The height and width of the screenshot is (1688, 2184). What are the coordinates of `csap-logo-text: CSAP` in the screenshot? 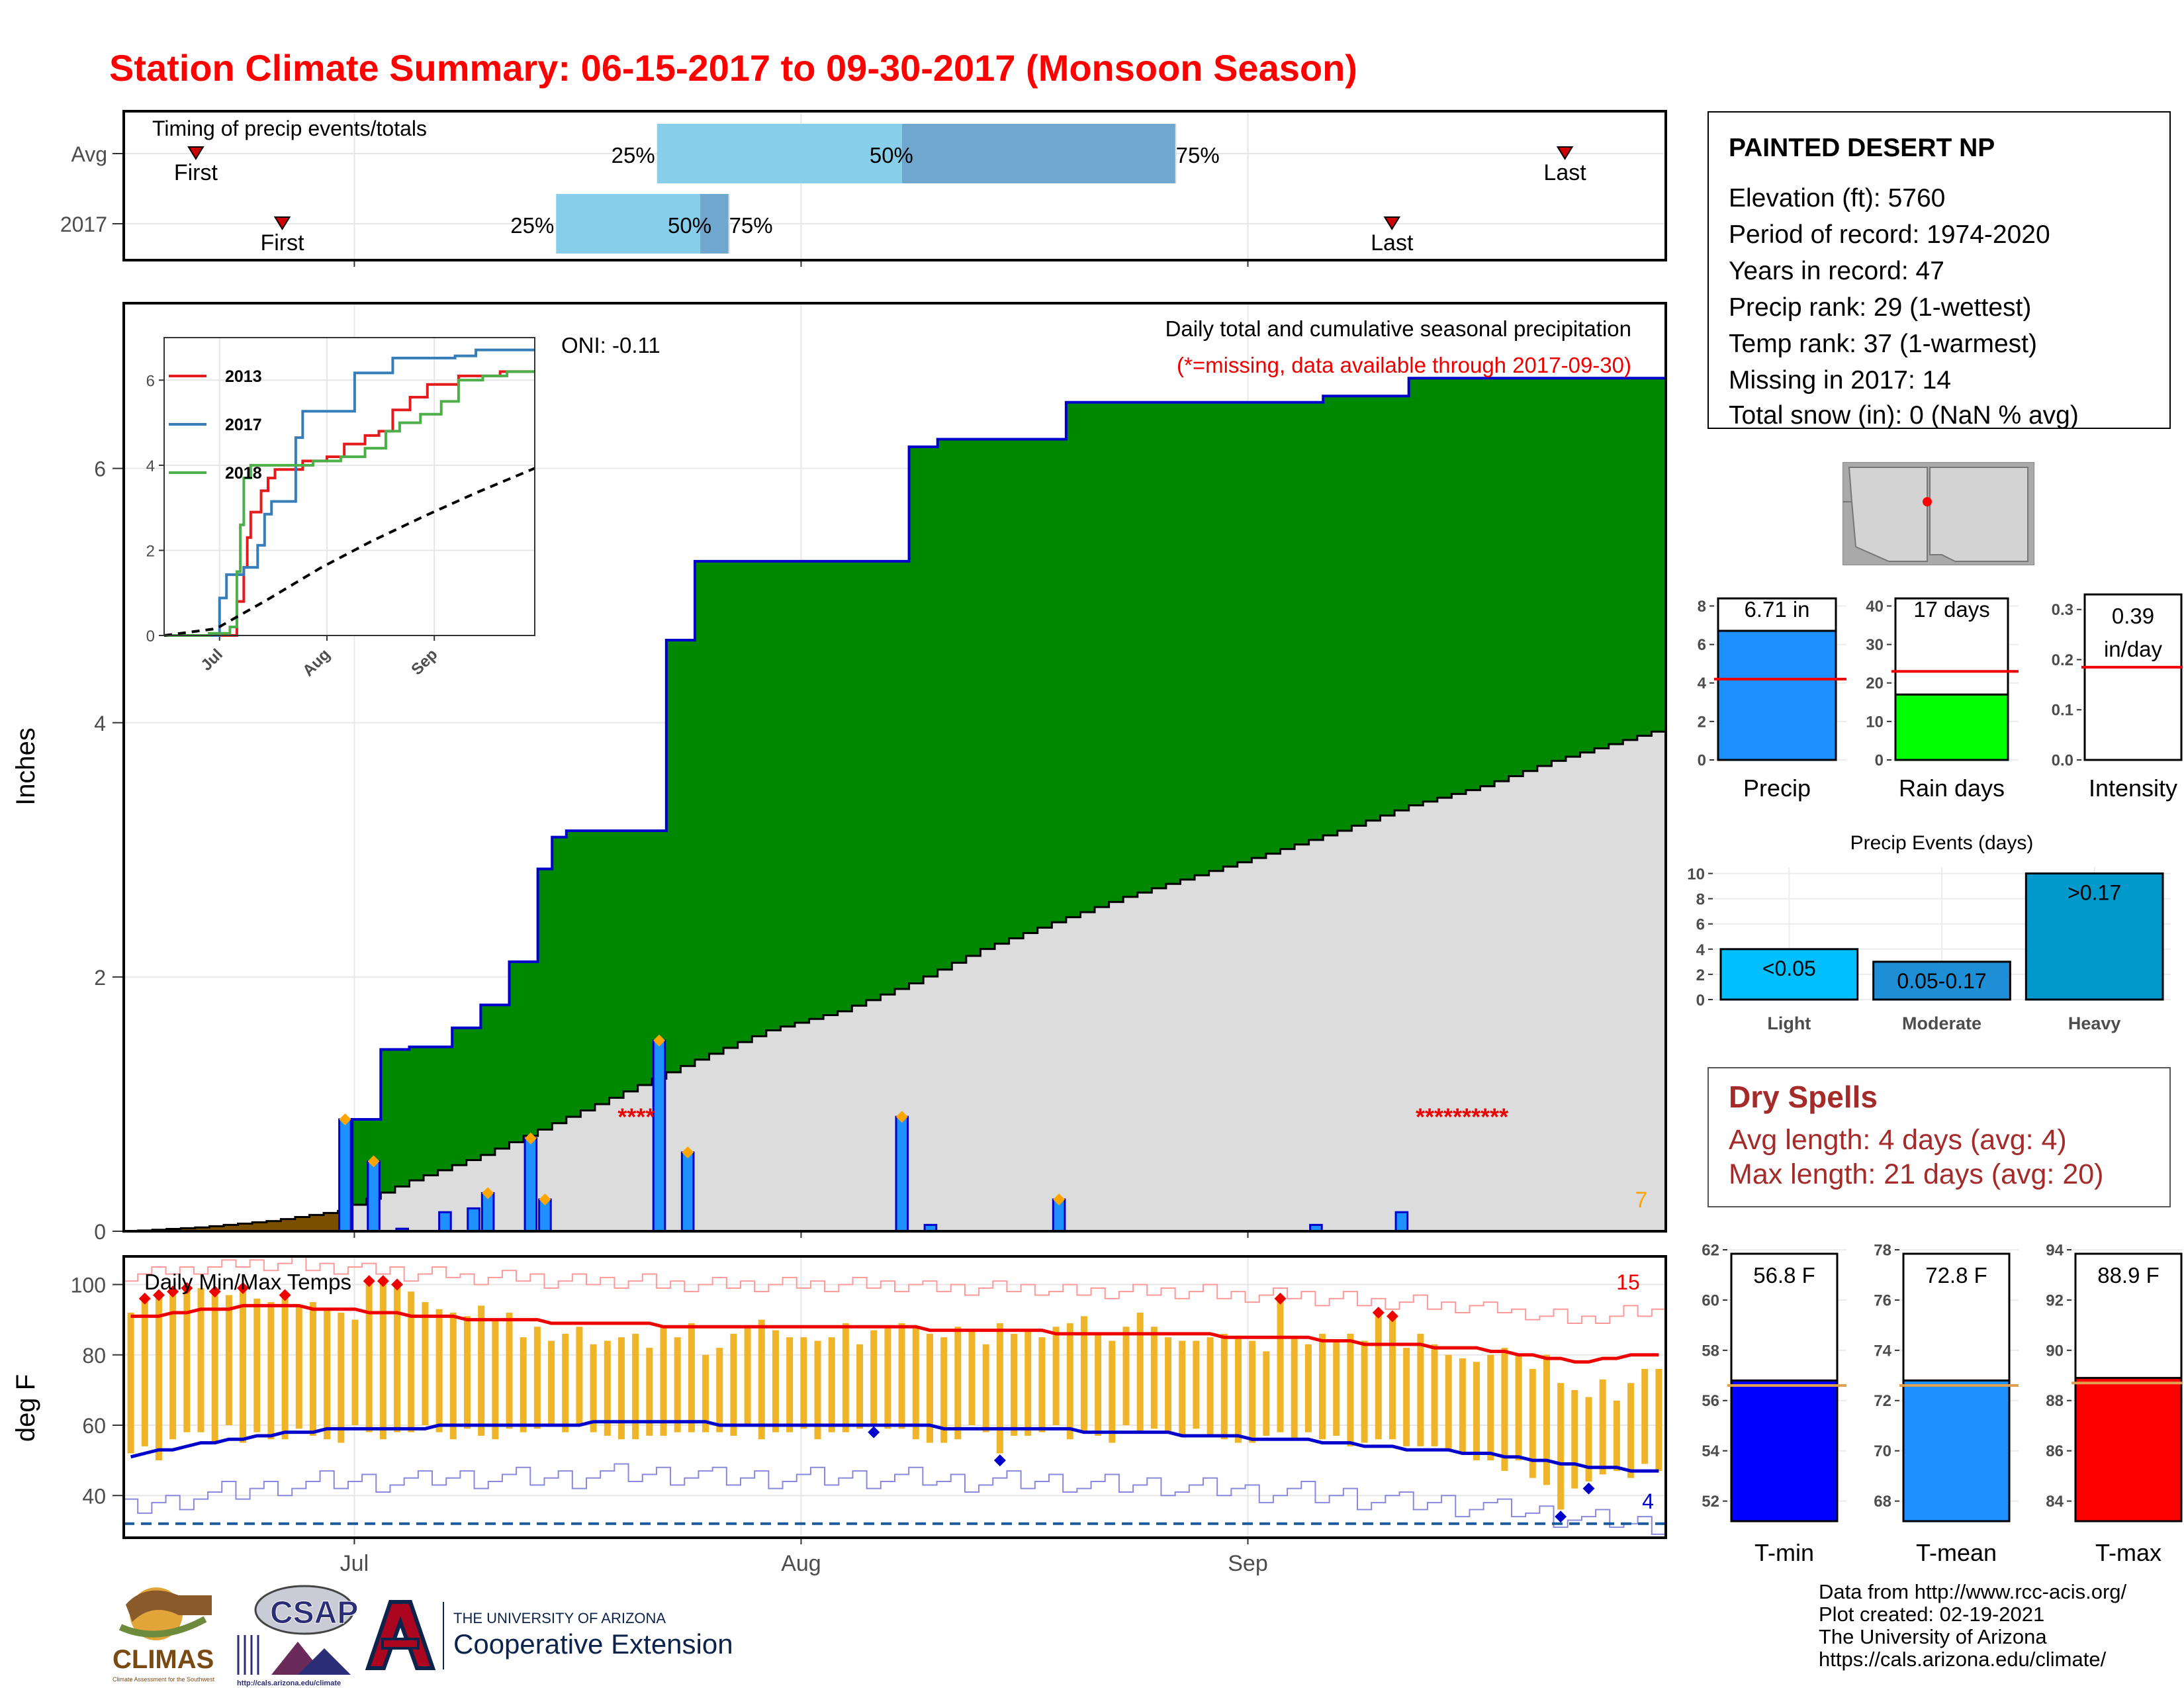 It's located at (314, 1612).